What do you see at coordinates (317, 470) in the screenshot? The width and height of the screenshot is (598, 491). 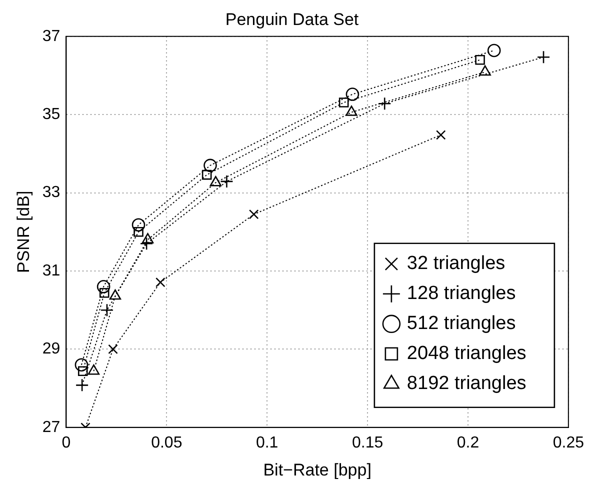 I see `x-axis-title: Bit−Rate [bpp]` at bounding box center [317, 470].